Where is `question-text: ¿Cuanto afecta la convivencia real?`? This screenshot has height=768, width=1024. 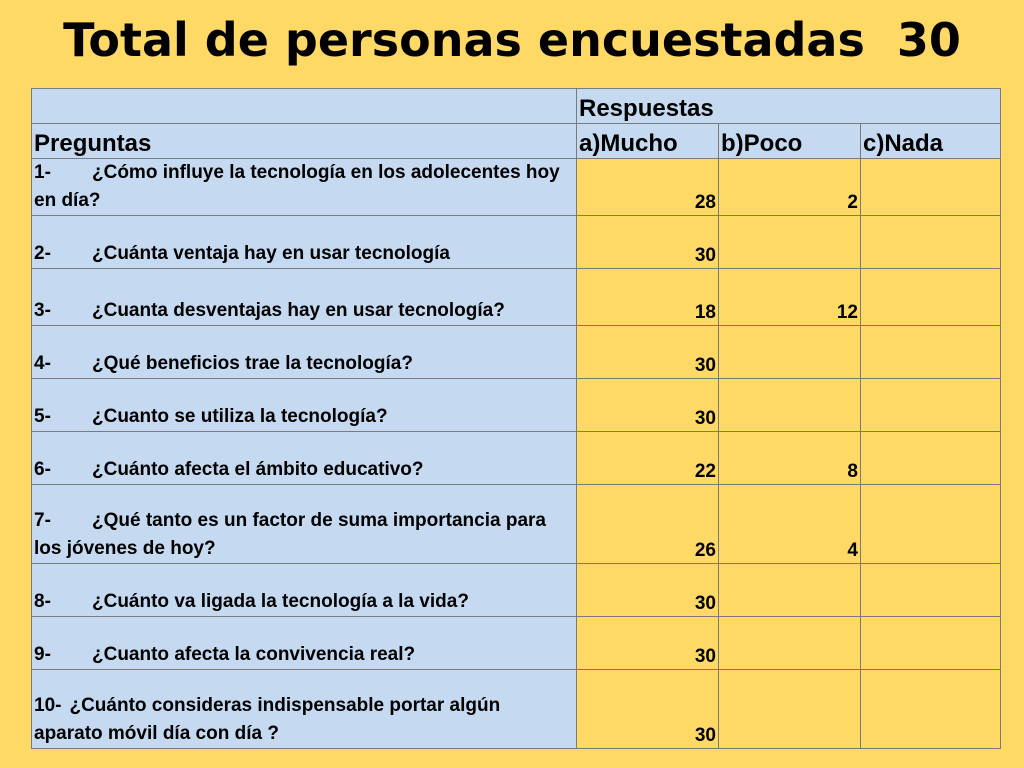 question-text: ¿Cuanto afecta la convivencia real? is located at coordinates (254, 654).